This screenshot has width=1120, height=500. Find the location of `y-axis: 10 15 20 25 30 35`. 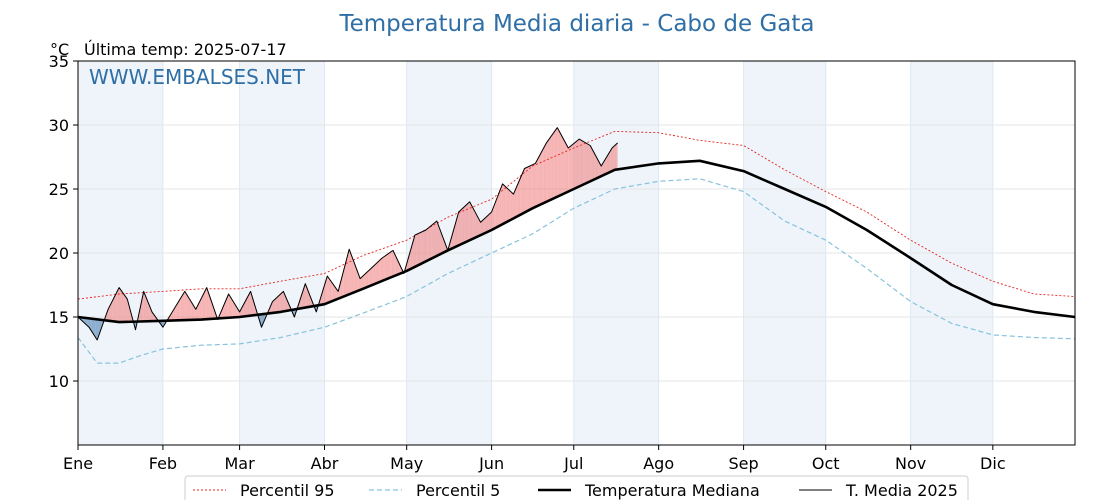

y-axis: 10 15 20 25 30 35 is located at coordinates (63, 221).